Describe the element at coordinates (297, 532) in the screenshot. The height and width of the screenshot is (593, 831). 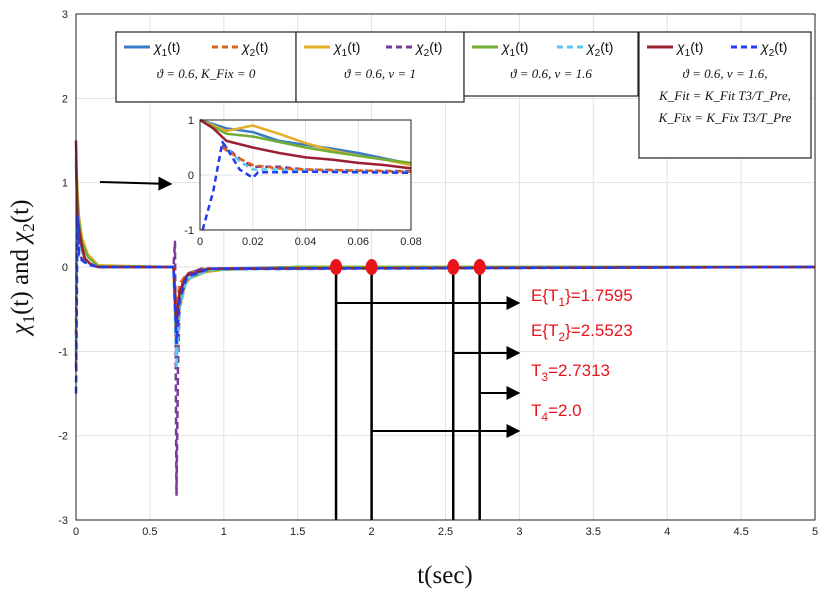
I see `x-tick-label: 1.5` at that location.